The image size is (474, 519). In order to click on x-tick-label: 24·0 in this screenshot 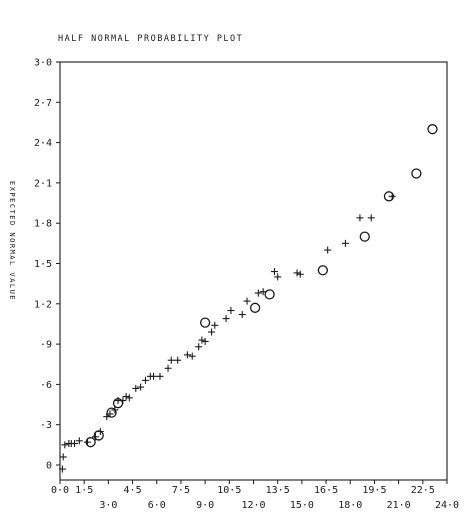, I will do `click(447, 505)`.